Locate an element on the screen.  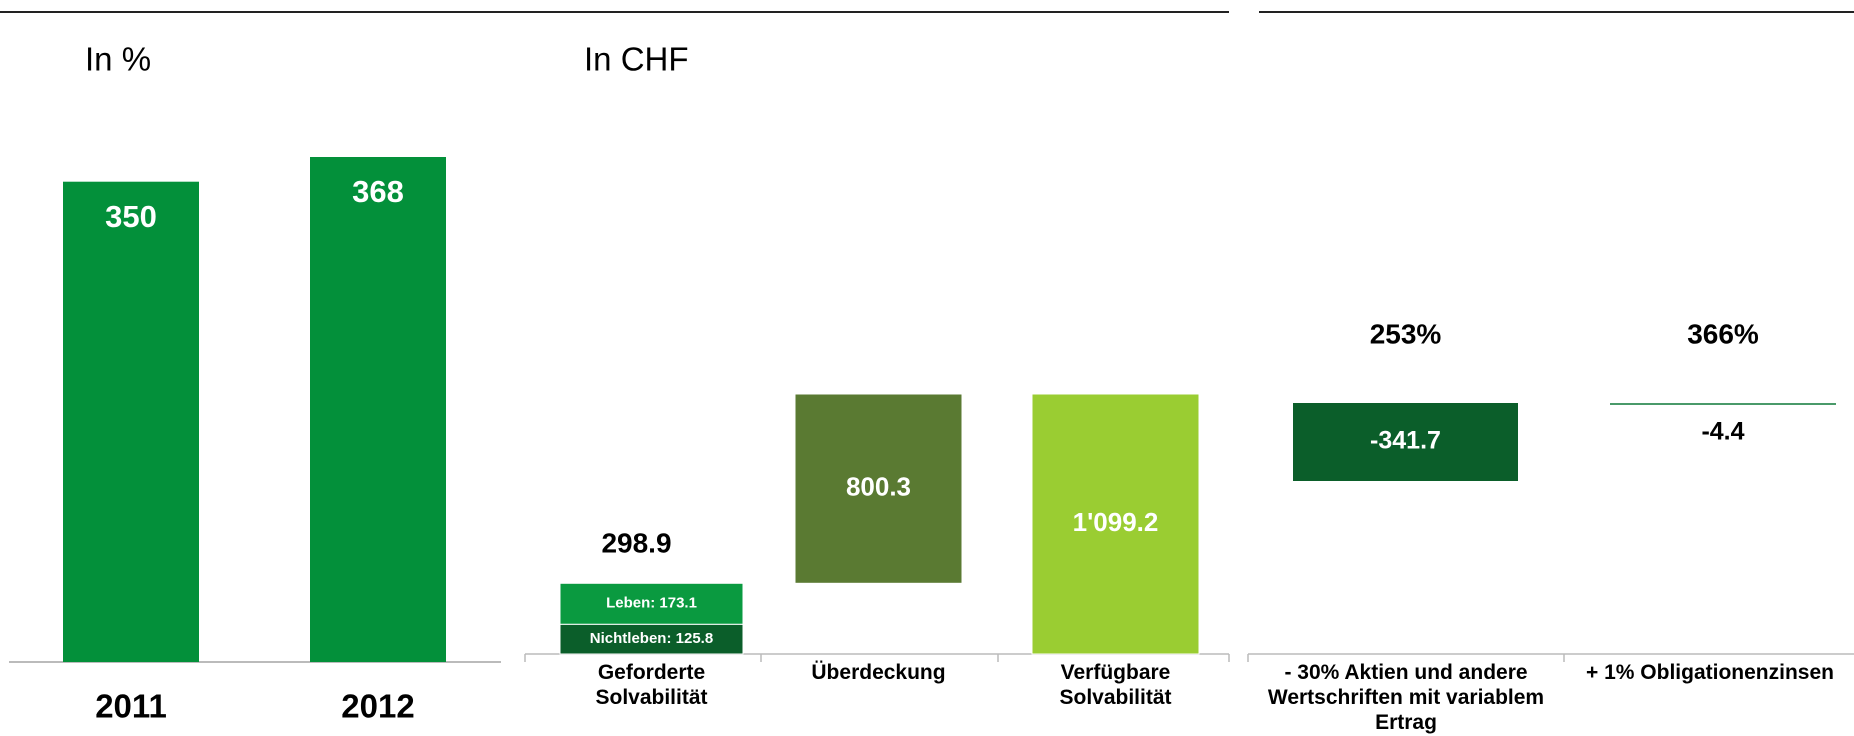
value-label: 800.3 is located at coordinates (878, 487).